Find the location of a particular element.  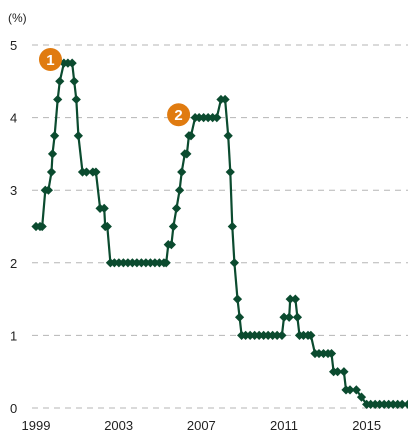

annotations: 12 is located at coordinates (114, 87).